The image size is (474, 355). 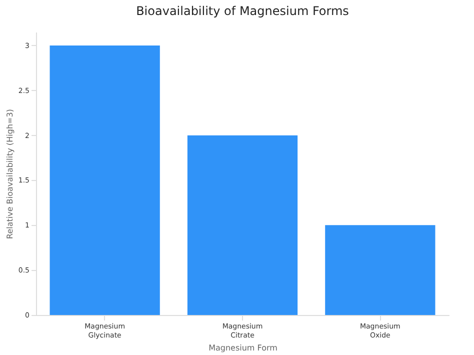 I want to click on y-axis-title: Relative Bioavailability (High=3), so click(x=9, y=174).